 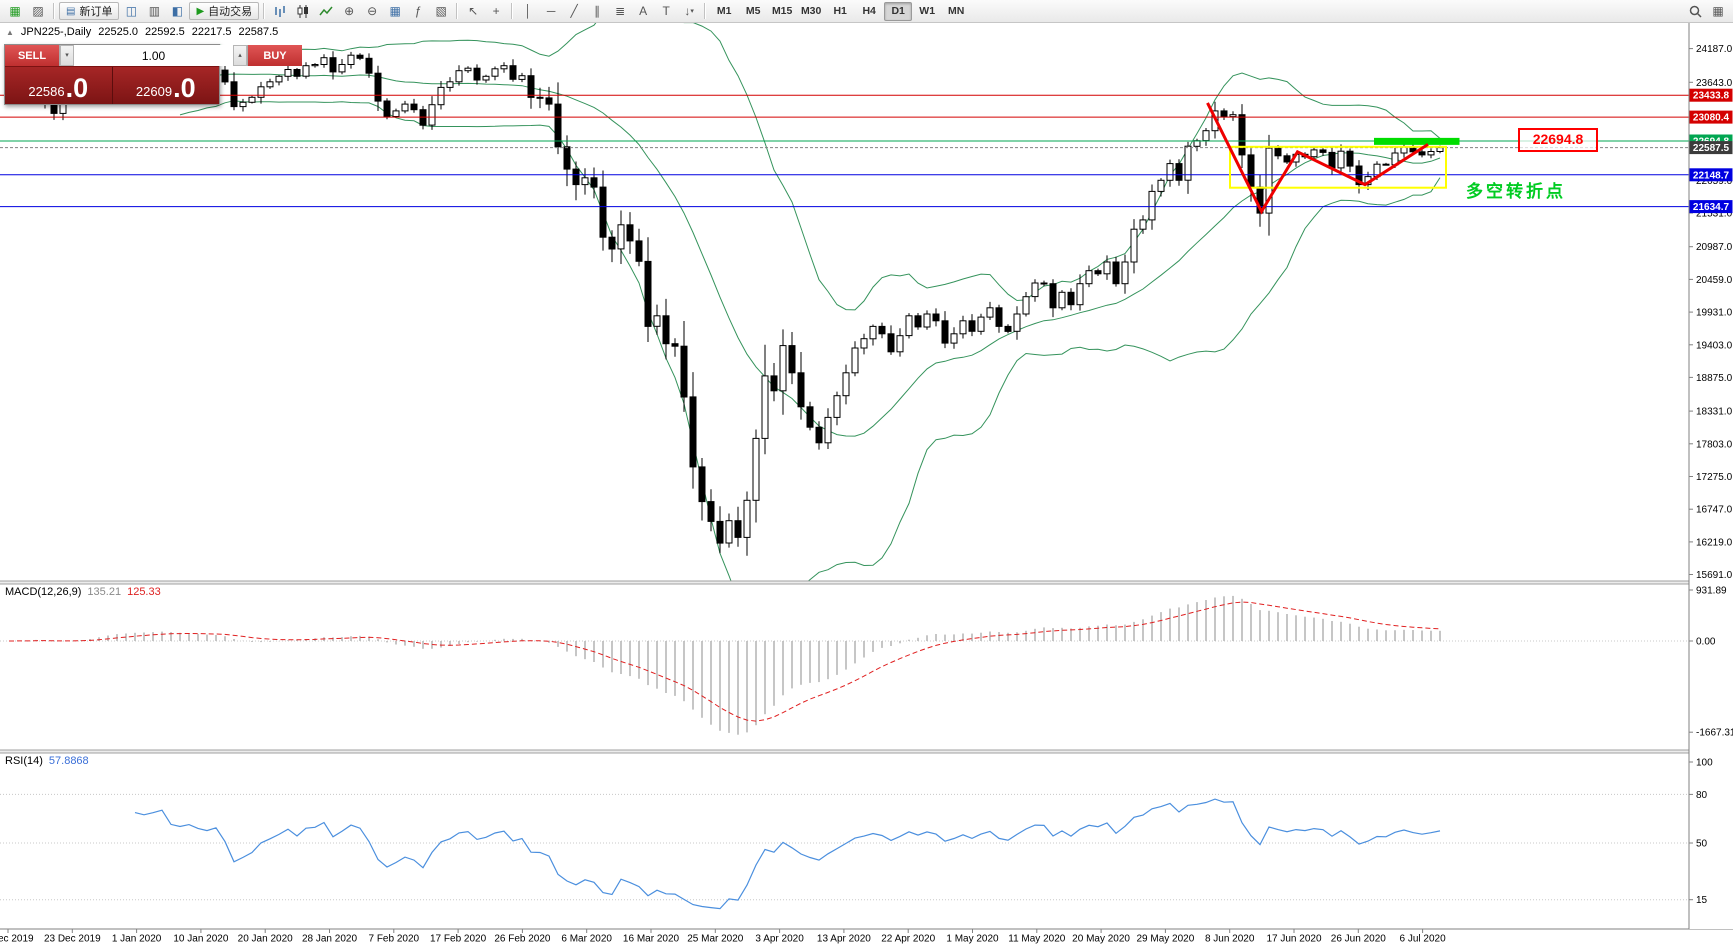 I want to click on line-chart-icon, so click(x=326, y=11).